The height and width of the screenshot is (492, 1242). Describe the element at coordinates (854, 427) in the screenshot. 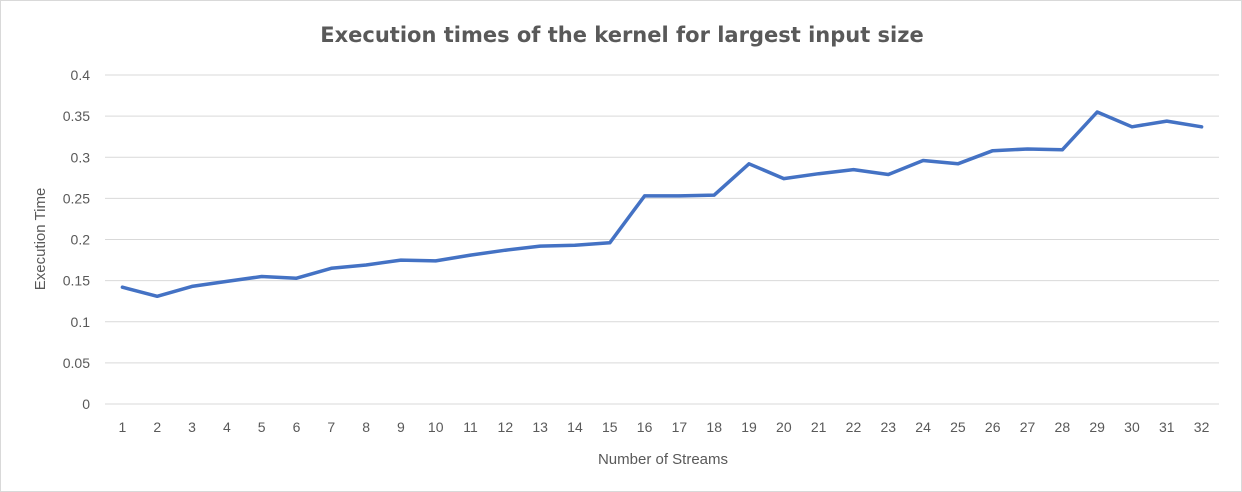

I see `x-tick-label: 22` at that location.